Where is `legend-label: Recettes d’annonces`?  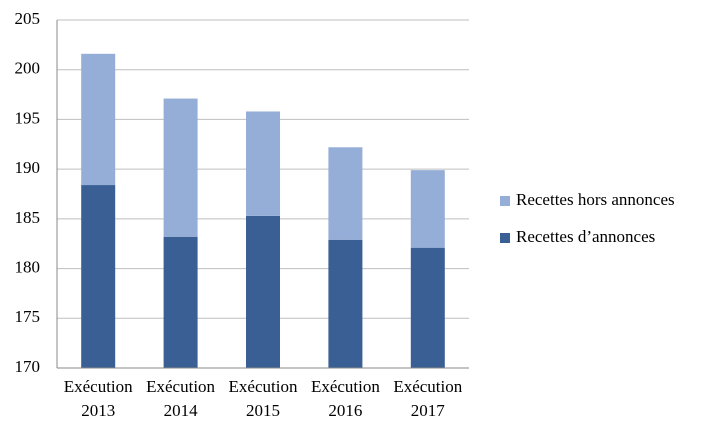
legend-label: Recettes d’annonces is located at coordinates (585, 236).